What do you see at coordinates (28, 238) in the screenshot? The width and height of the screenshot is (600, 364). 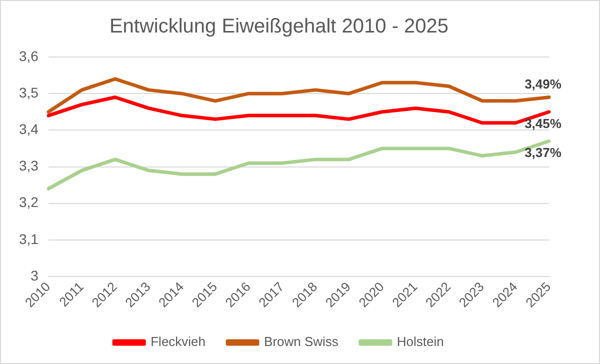 I see `y-tick-label: 3,1` at bounding box center [28, 238].